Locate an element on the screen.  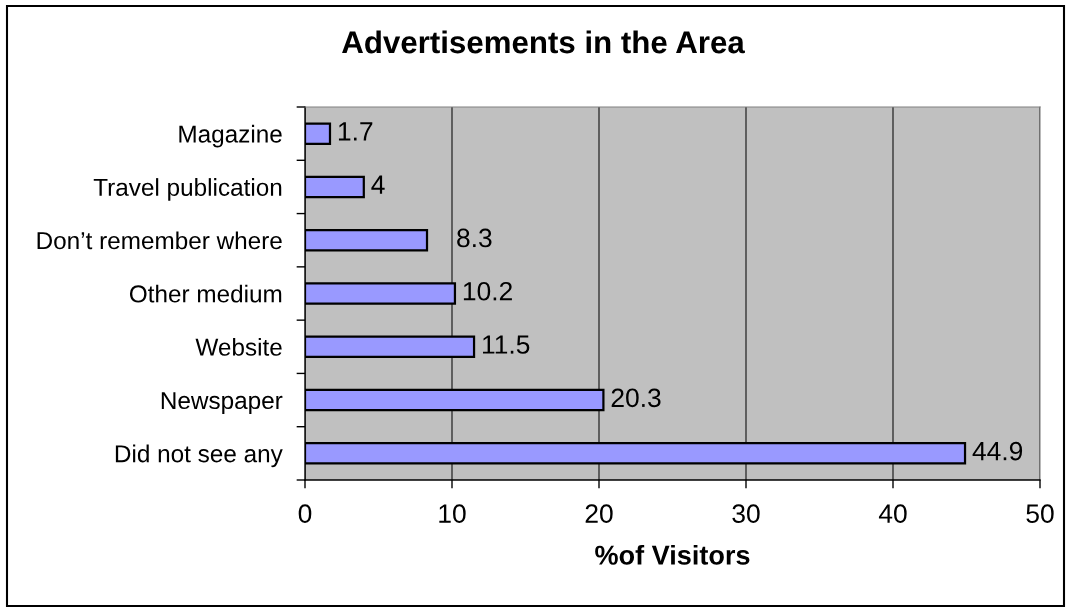
x-tick-label: 30 is located at coordinates (746, 513).